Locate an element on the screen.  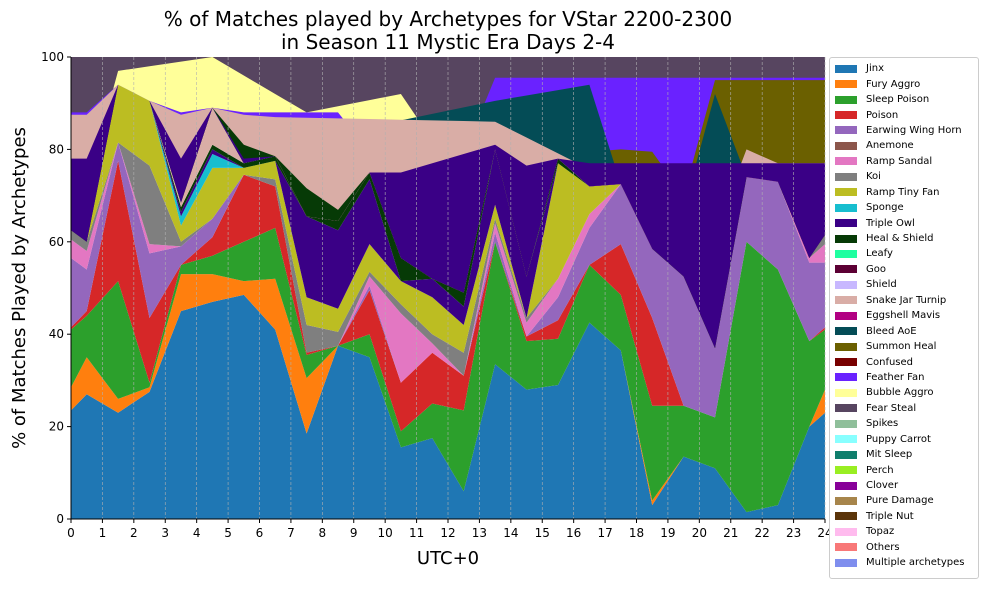
x-tick-label: 21 is located at coordinates (730, 533).